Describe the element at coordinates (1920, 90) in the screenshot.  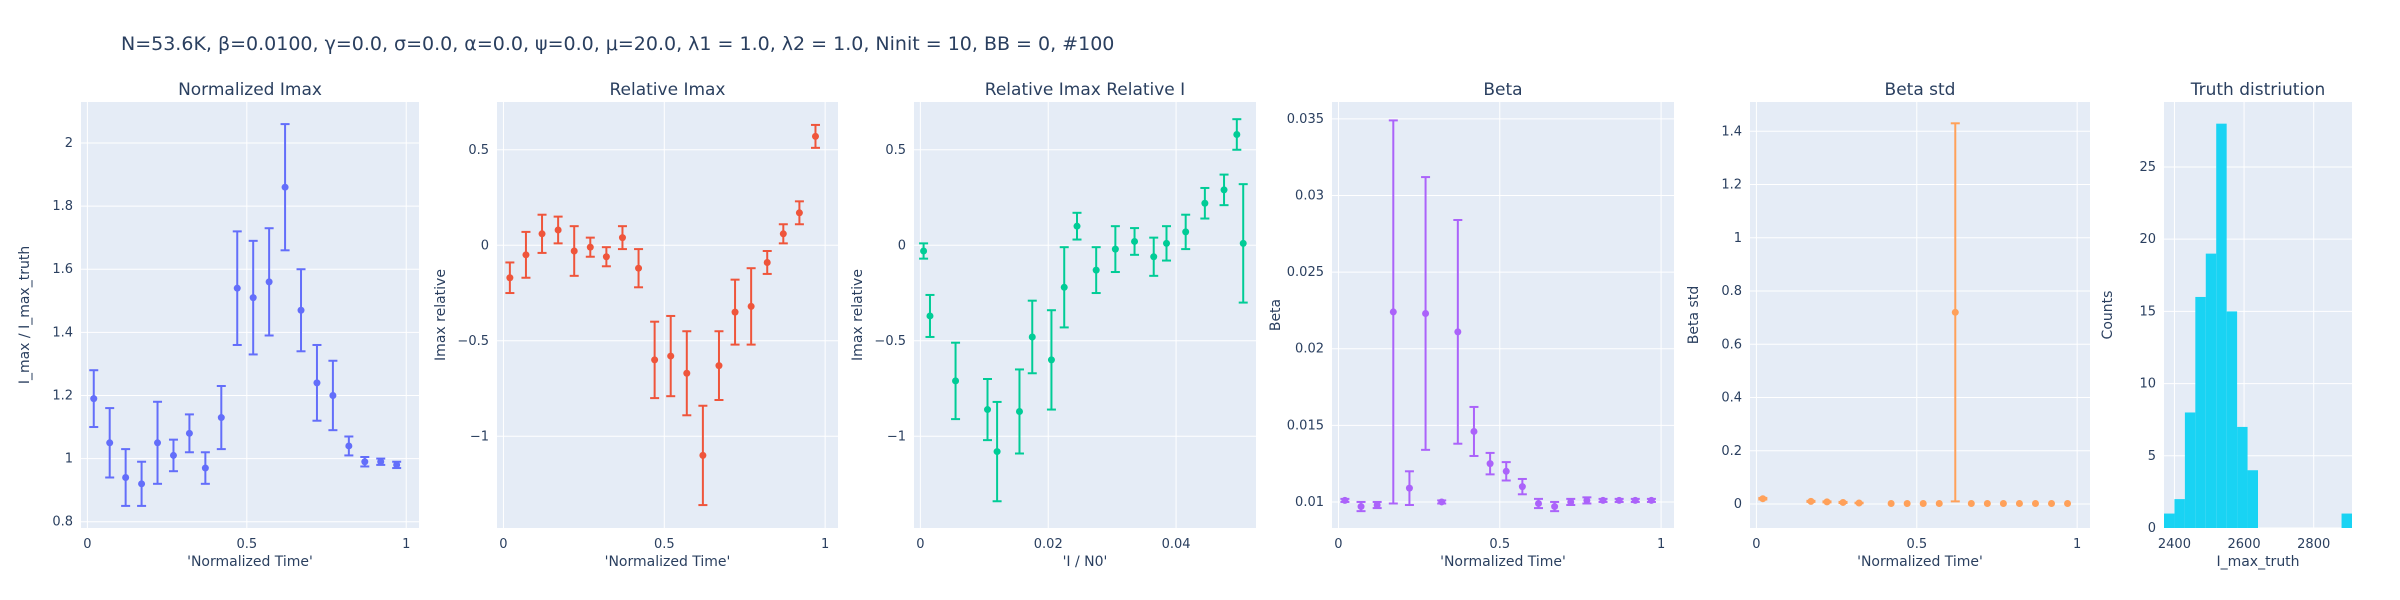
I see `panel-title: Beta std` at that location.